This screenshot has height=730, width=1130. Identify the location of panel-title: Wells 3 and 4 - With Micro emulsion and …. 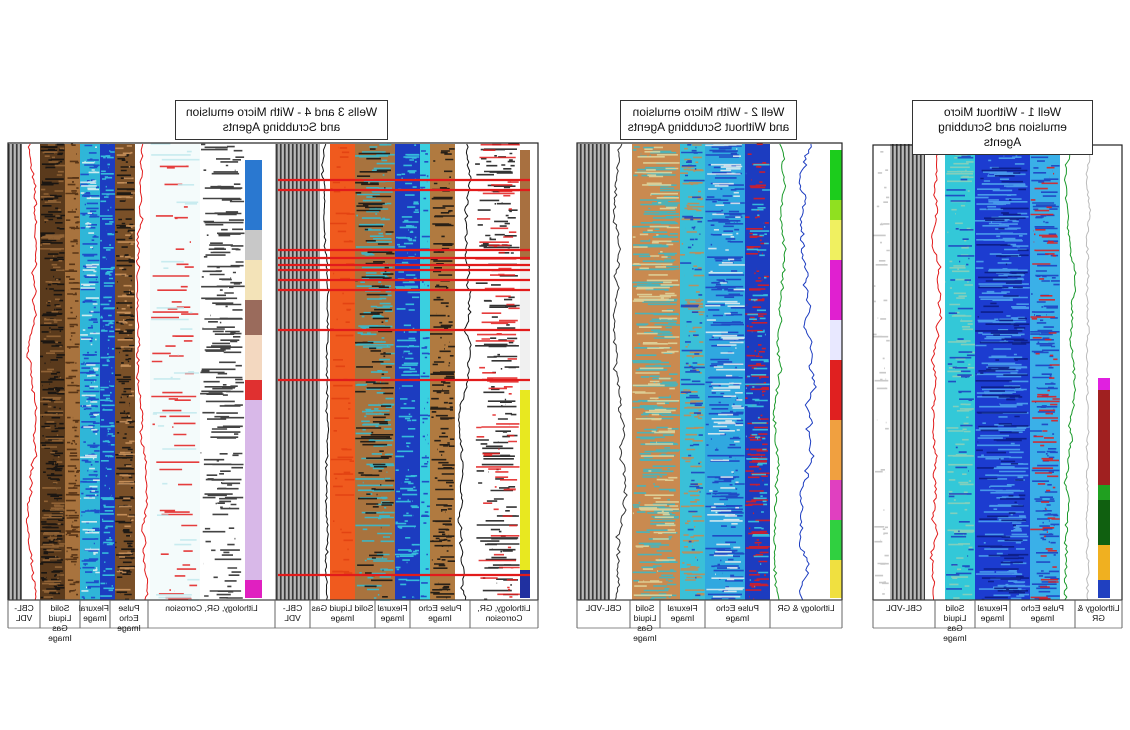
(281, 120).